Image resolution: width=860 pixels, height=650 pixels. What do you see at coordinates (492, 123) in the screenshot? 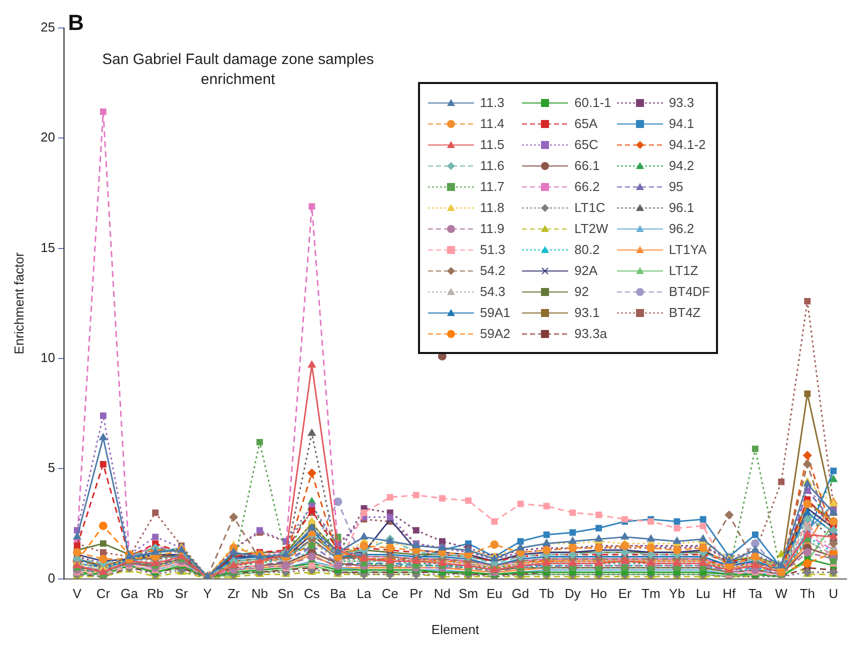
I see `legend-label: 11.4` at bounding box center [492, 123].